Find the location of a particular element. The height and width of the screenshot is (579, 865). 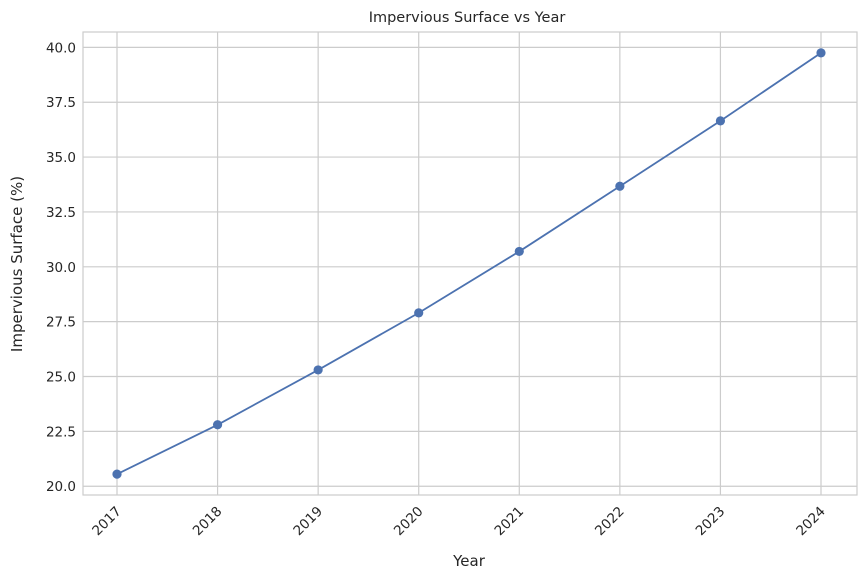

y-tick-label: 40.0 is located at coordinates (61, 48).